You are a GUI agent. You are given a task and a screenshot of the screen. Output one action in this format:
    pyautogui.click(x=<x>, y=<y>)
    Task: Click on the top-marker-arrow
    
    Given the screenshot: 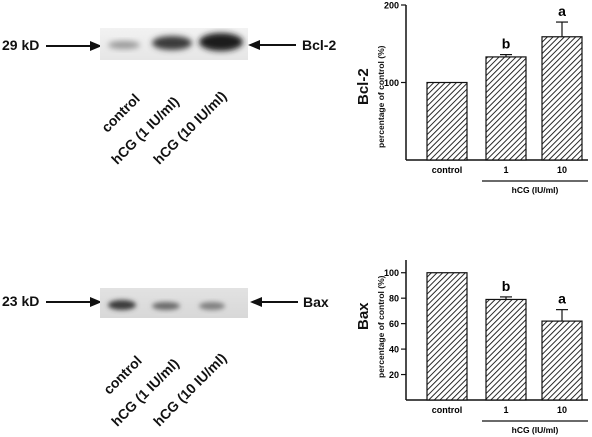 What is the action you would take?
    pyautogui.click(x=74, y=46)
    